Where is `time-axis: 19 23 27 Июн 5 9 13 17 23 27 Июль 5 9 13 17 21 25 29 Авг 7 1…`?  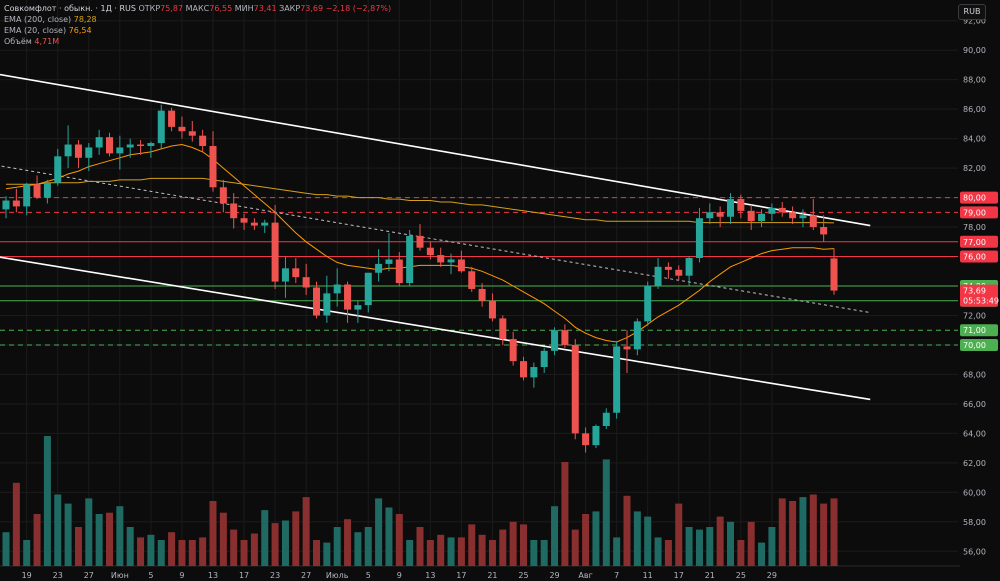
time-axis: 19 23 27 Июн 5 9 13 17 23 27 Июль 5 9 13 17 21 25 29 Авг 7 1… is located at coordinates (399, 575).